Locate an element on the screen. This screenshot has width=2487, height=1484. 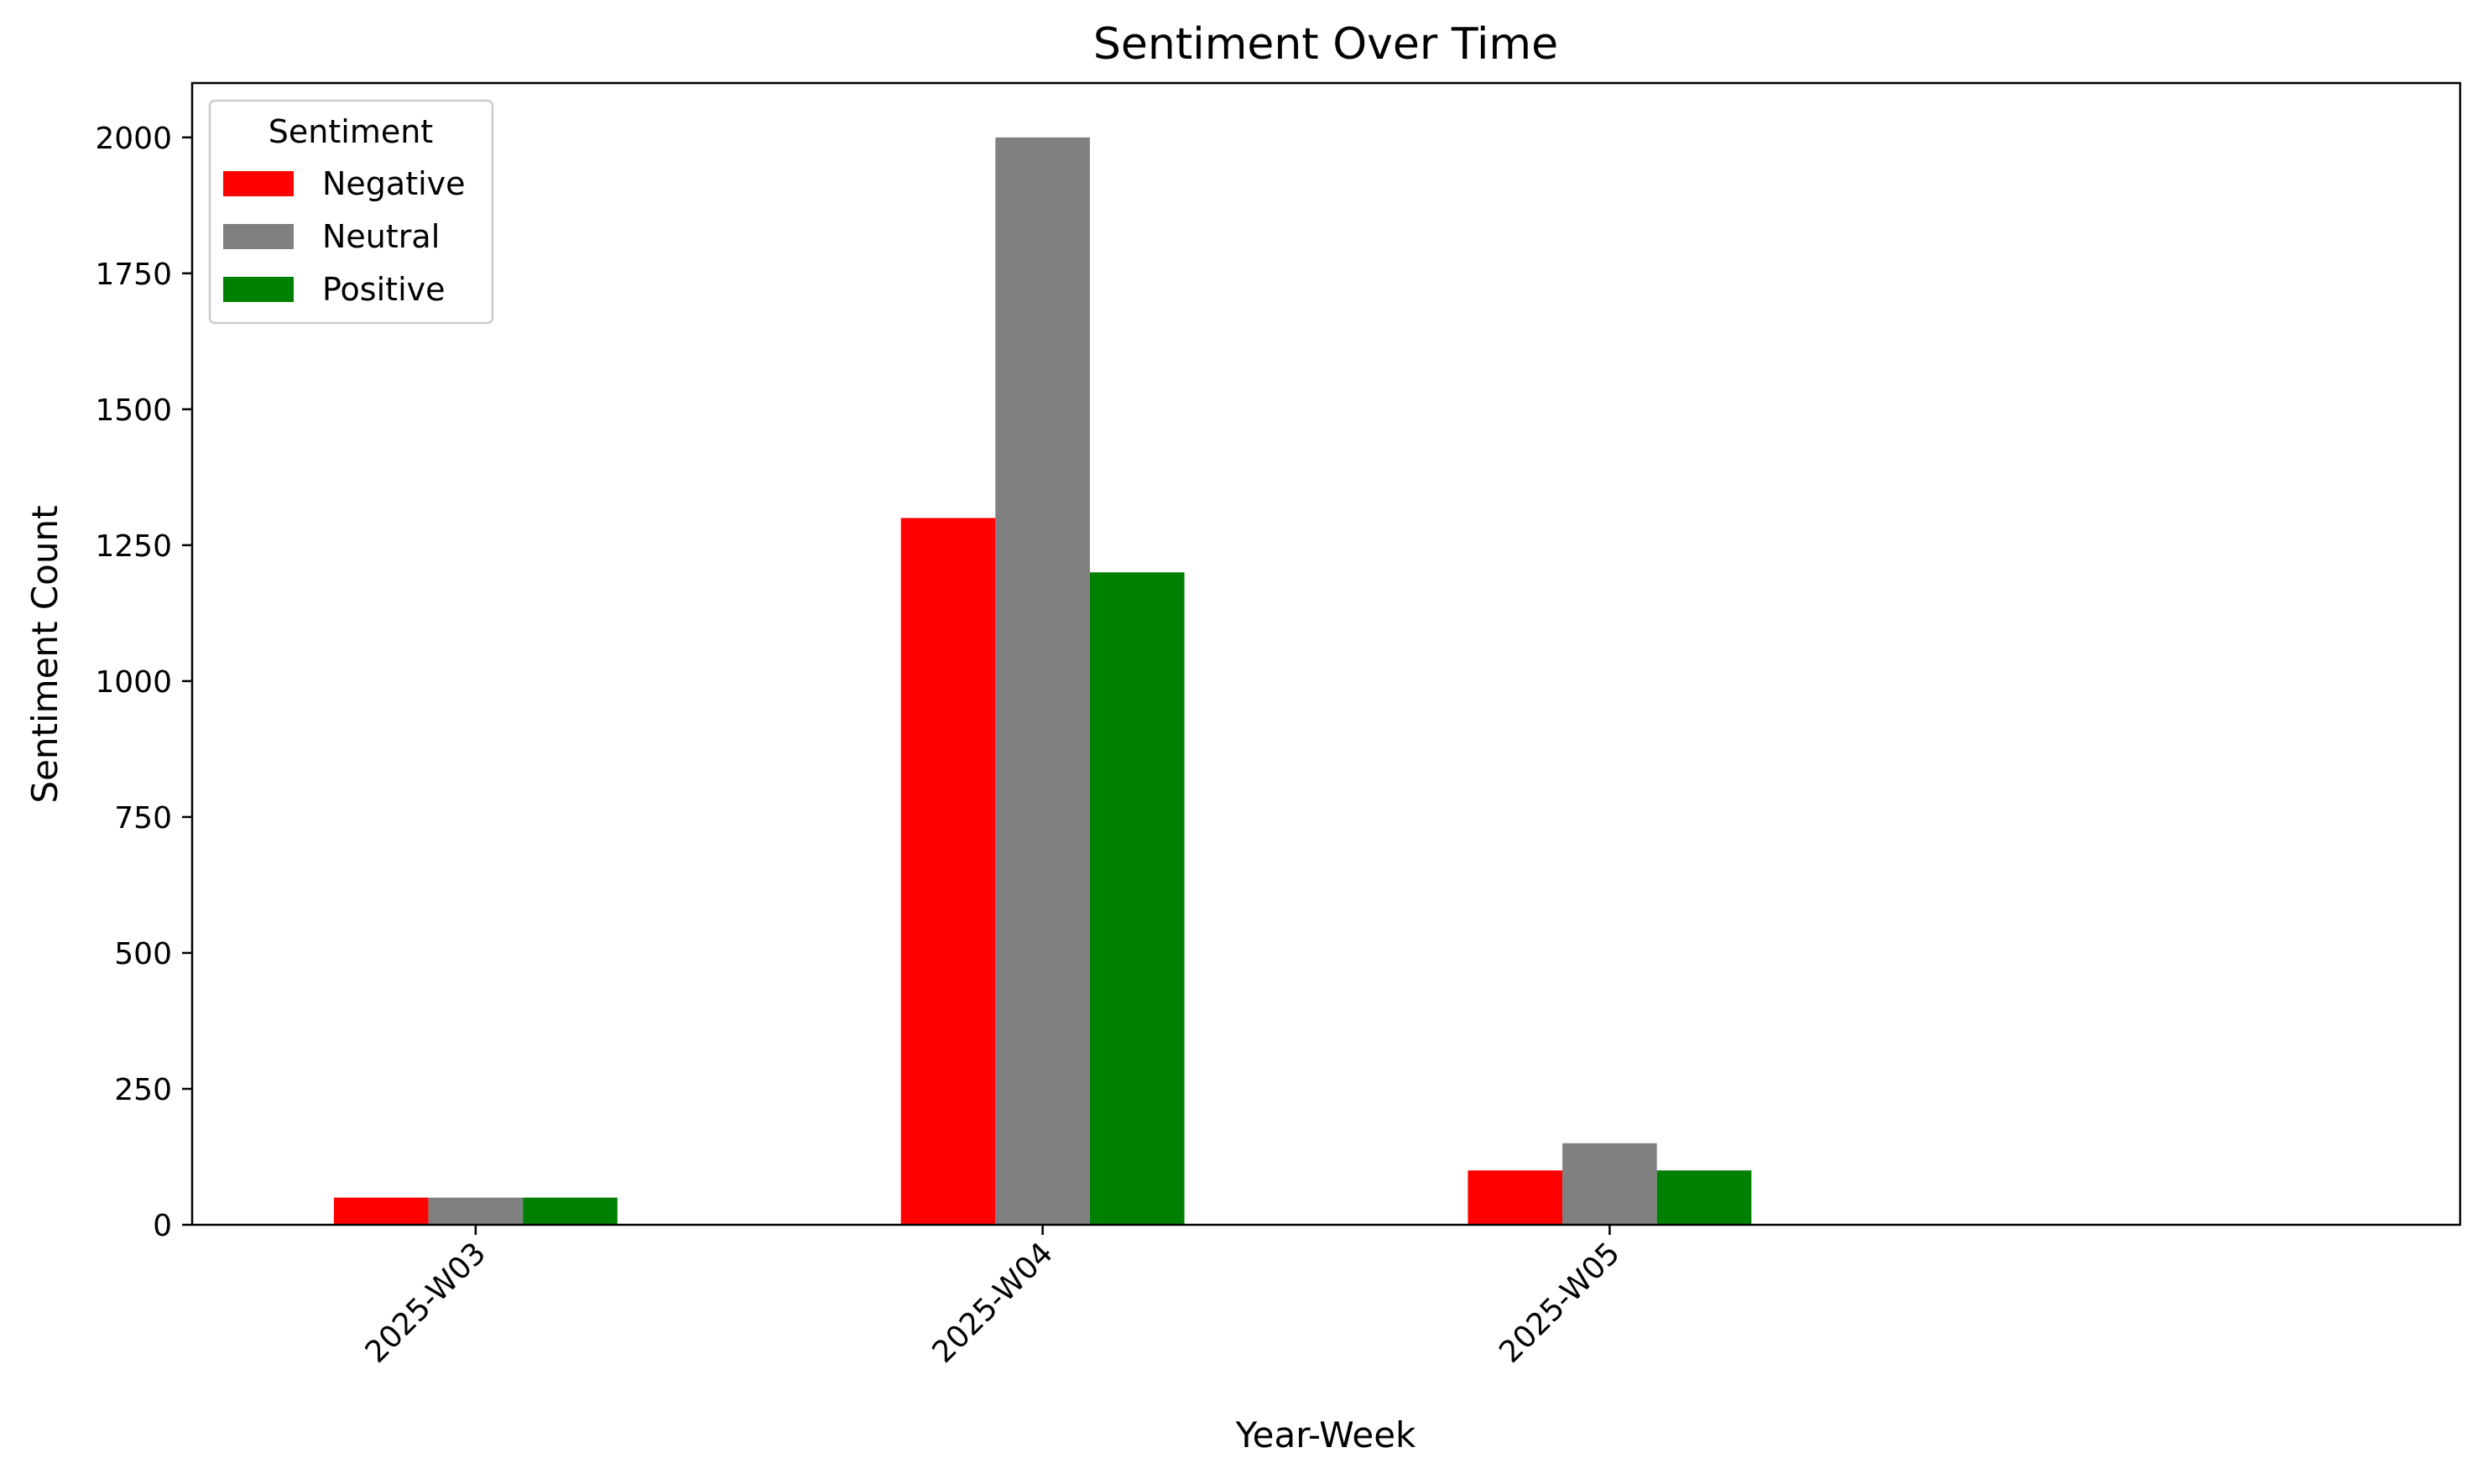
bar-negative-2025-w04 is located at coordinates (948, 871).